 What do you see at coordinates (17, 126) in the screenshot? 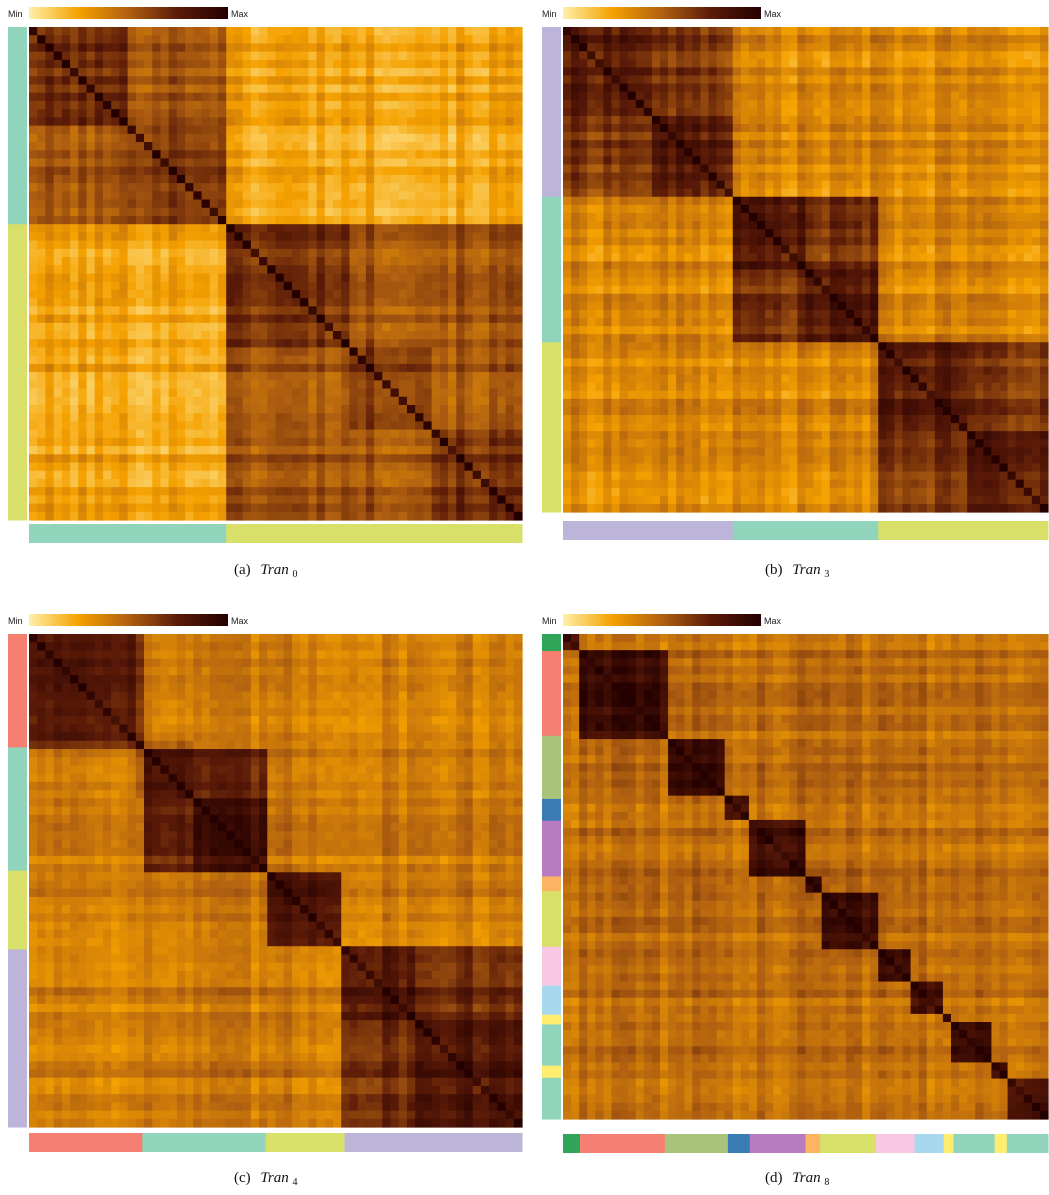
I see `cluster-label-segment` at bounding box center [17, 126].